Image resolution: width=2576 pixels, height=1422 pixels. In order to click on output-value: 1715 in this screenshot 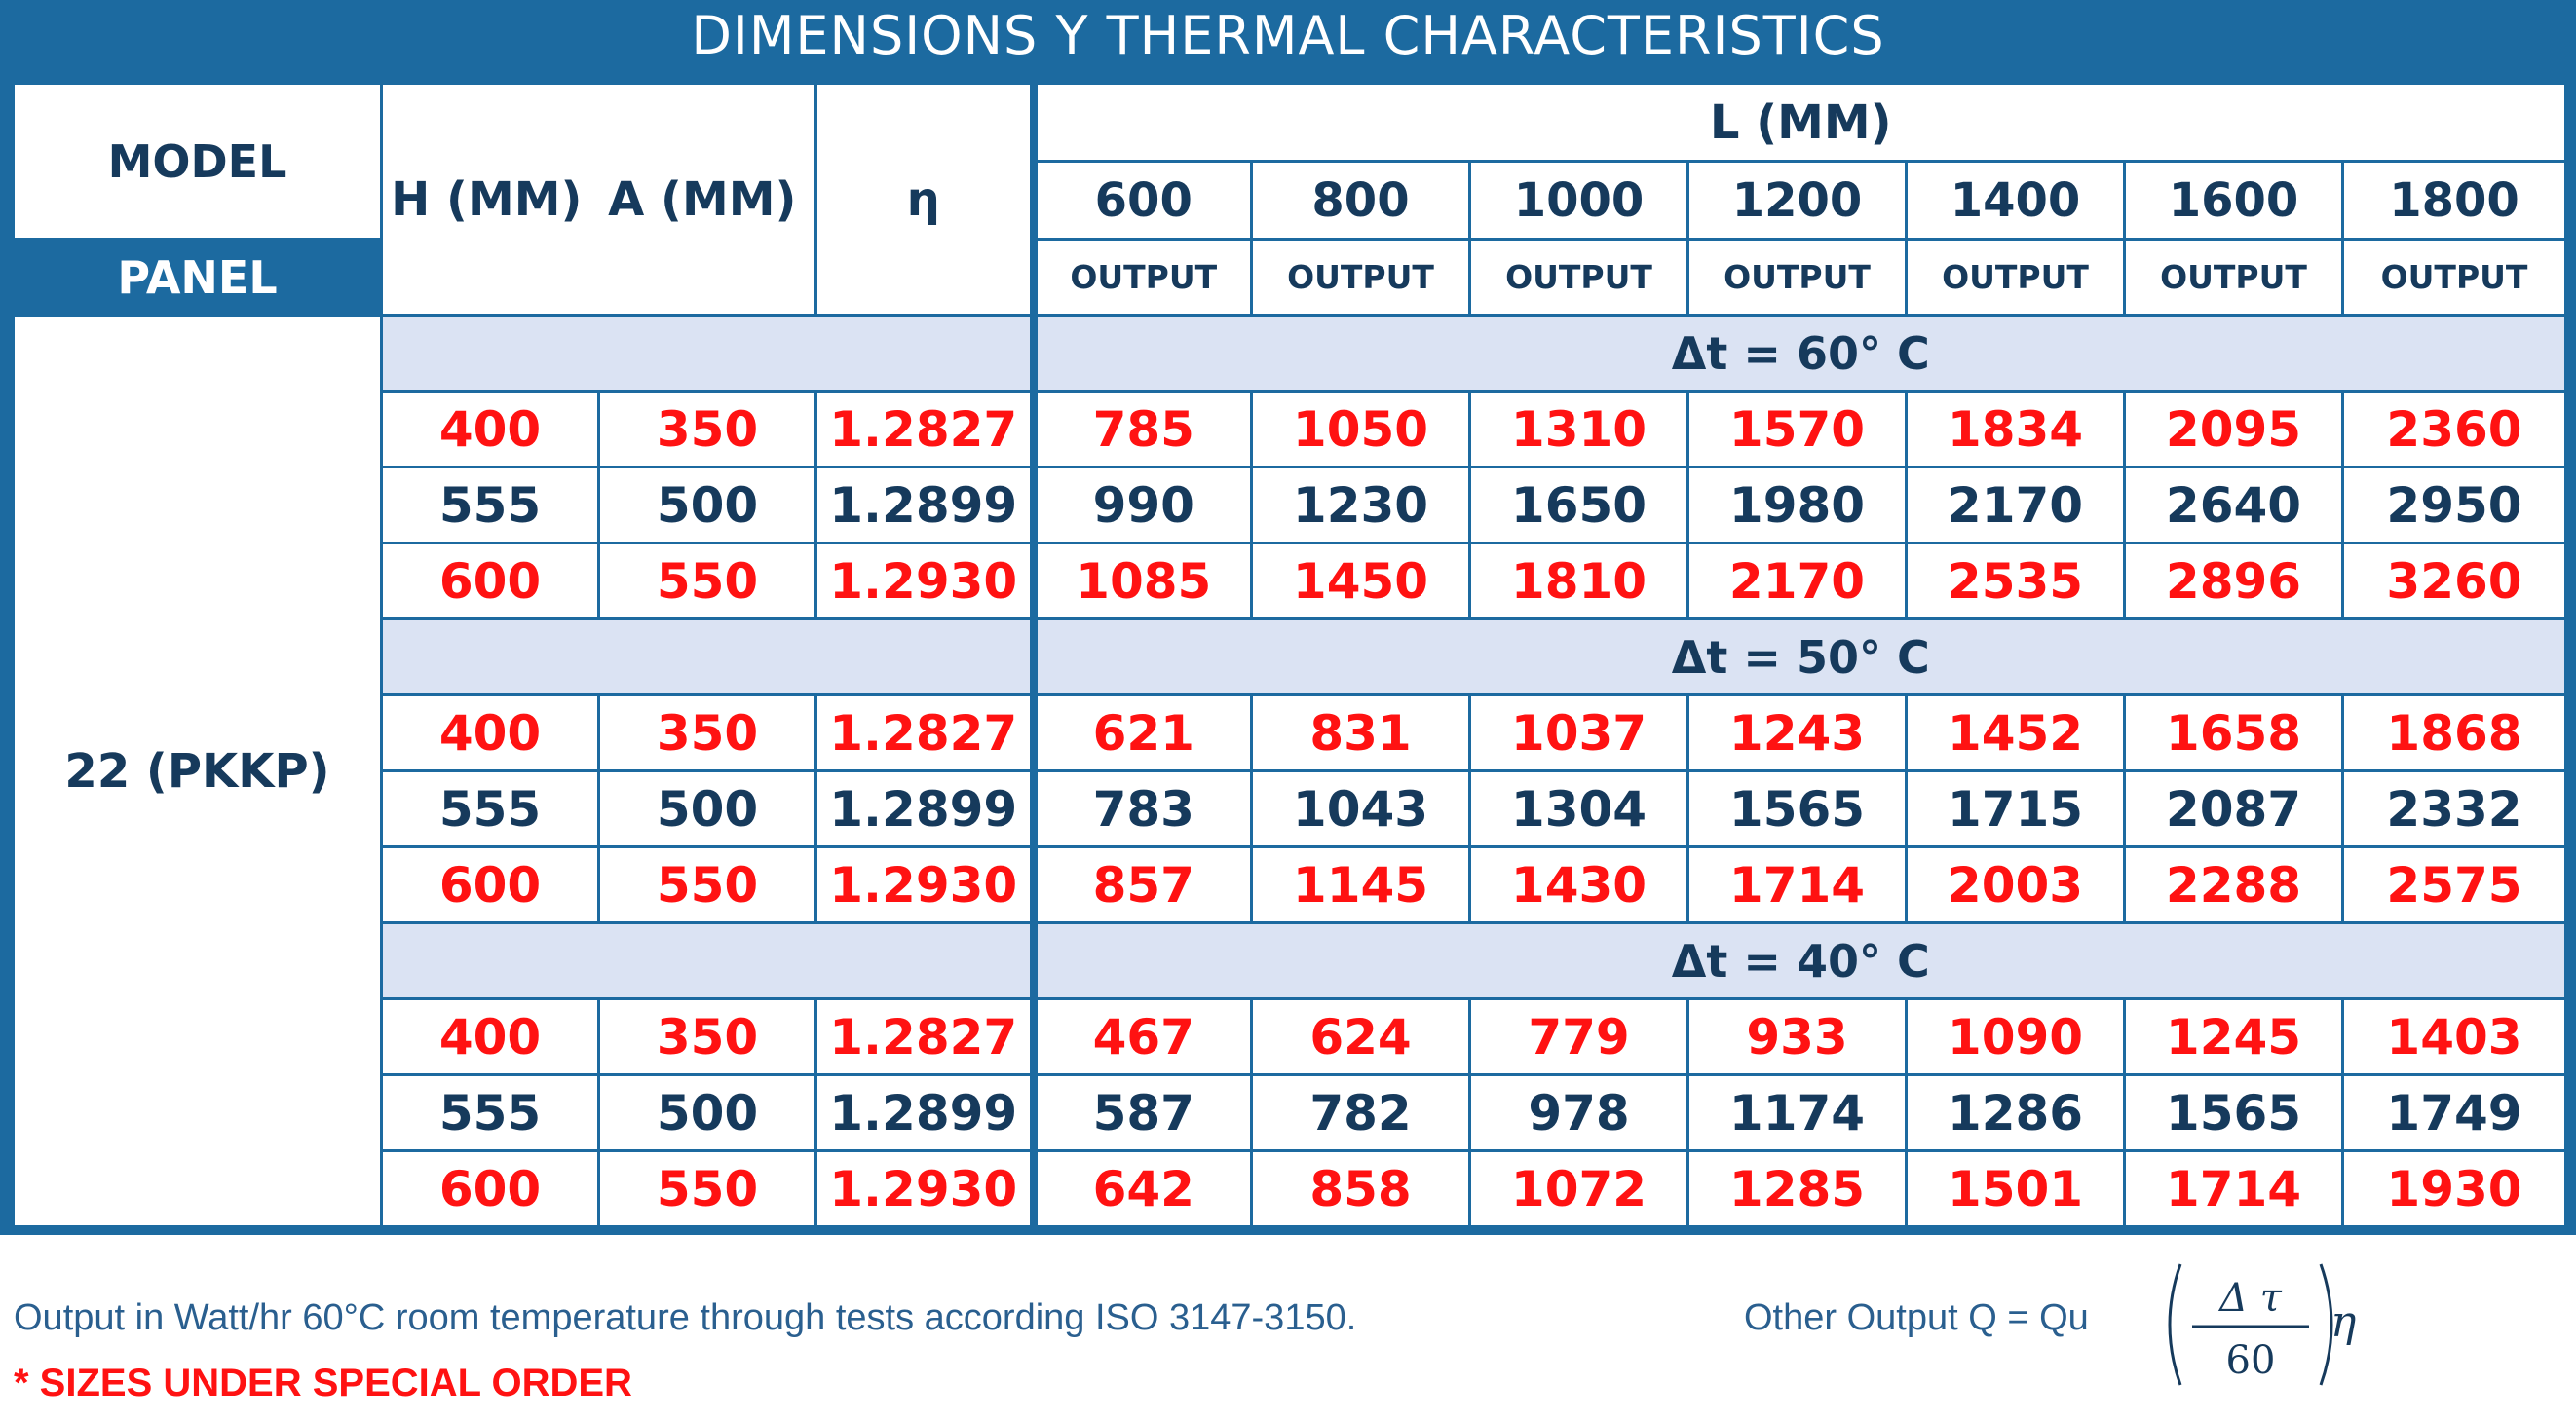, I will do `click(2015, 808)`.